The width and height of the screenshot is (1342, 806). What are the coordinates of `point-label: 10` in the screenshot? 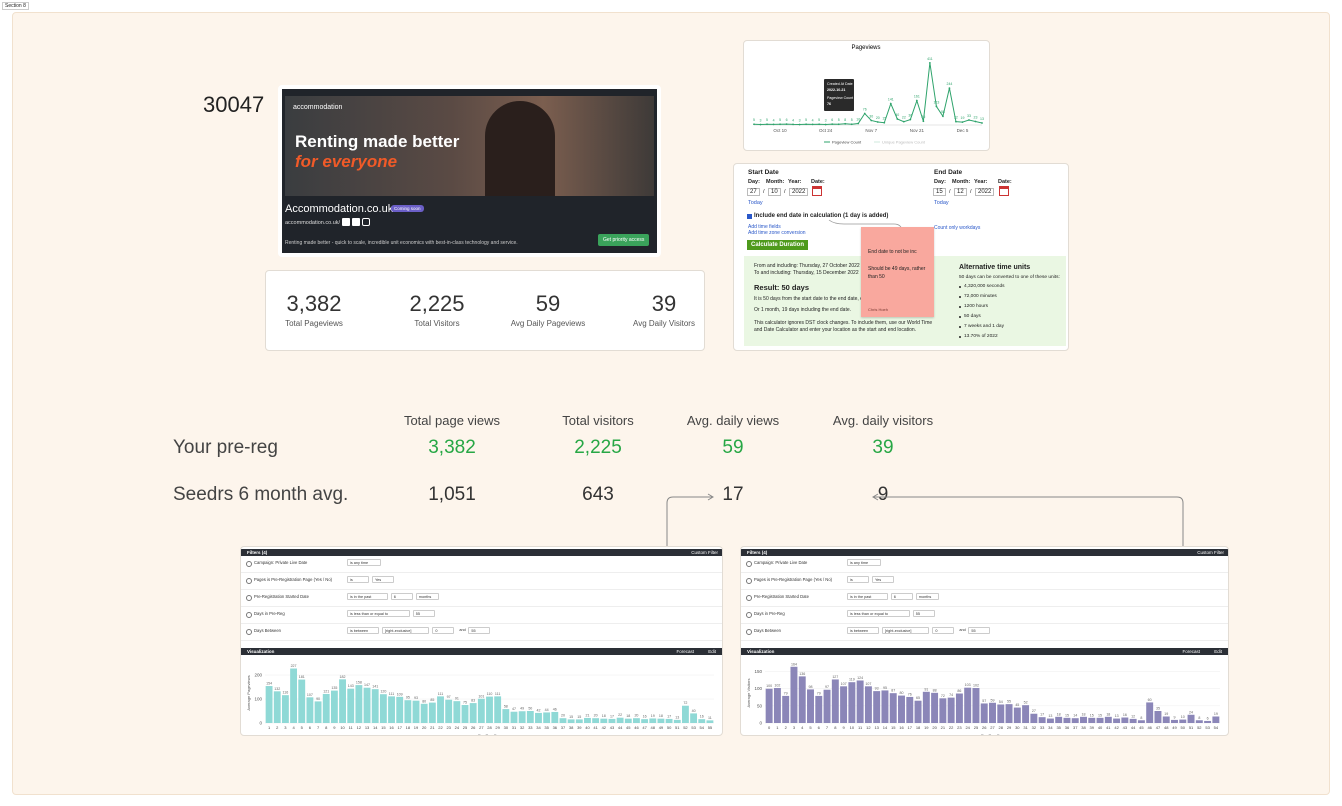 It's located at (858, 119).